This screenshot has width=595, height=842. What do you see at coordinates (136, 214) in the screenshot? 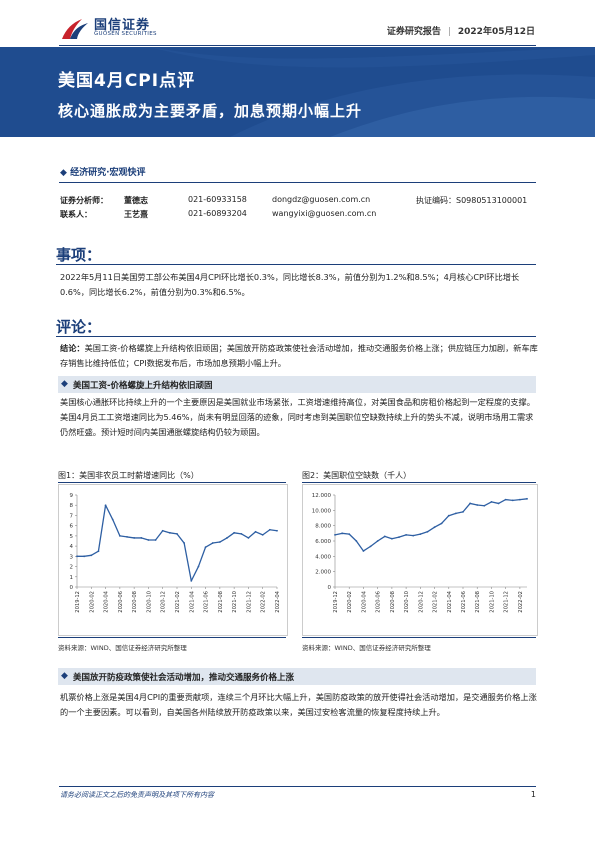
I see `contact-name: 王艺熹` at bounding box center [136, 214].